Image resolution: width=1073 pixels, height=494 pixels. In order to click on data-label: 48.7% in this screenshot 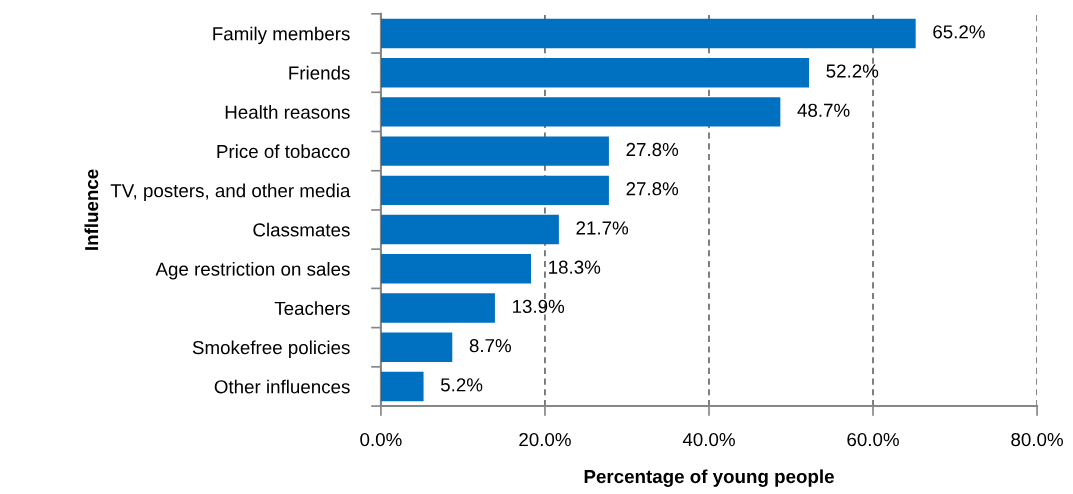, I will do `click(823, 110)`.